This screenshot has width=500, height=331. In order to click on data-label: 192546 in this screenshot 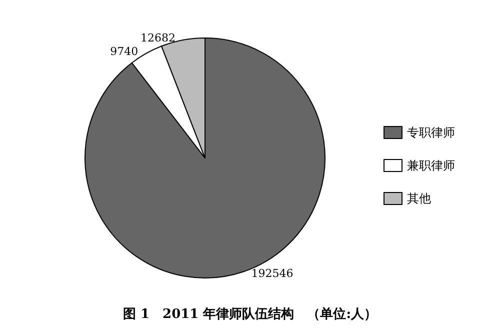, I will do `click(272, 273)`.